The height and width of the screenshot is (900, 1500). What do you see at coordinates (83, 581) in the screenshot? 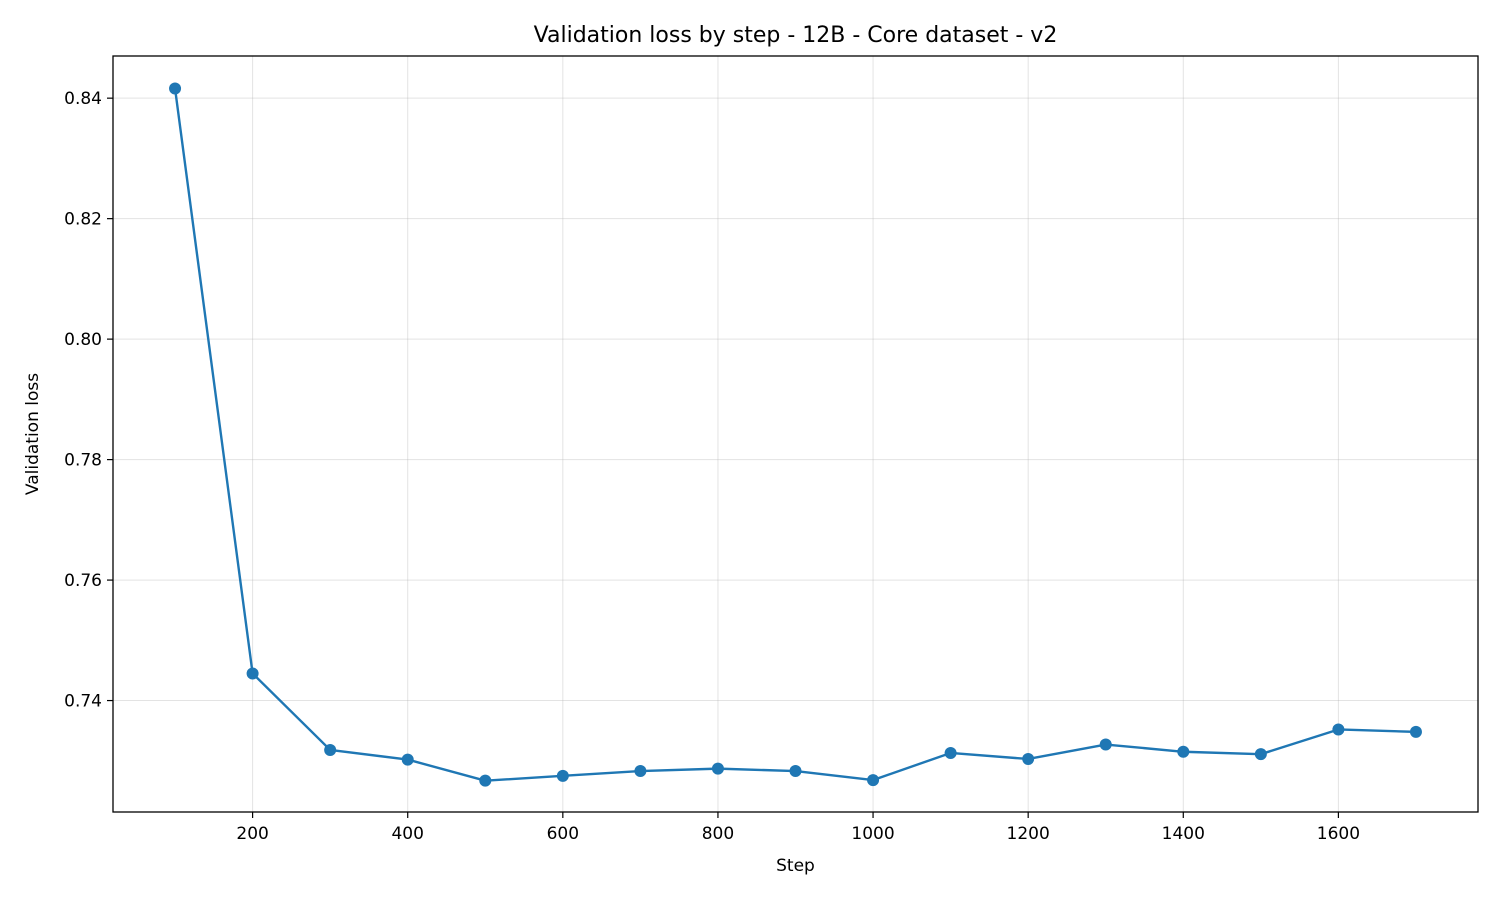
I see `y-tick-label: 0.76` at bounding box center [83, 581].